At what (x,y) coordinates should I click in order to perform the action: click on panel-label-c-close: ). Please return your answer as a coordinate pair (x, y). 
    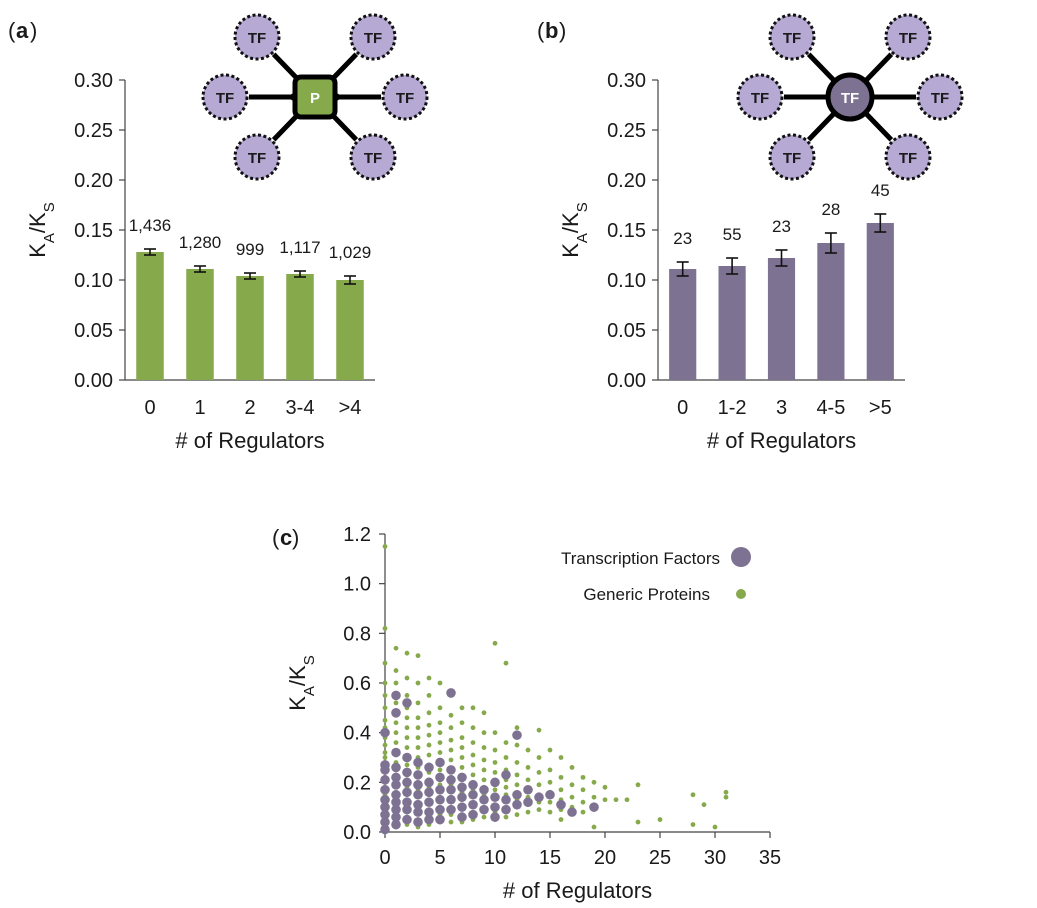
    Looking at the image, I should click on (295, 537).